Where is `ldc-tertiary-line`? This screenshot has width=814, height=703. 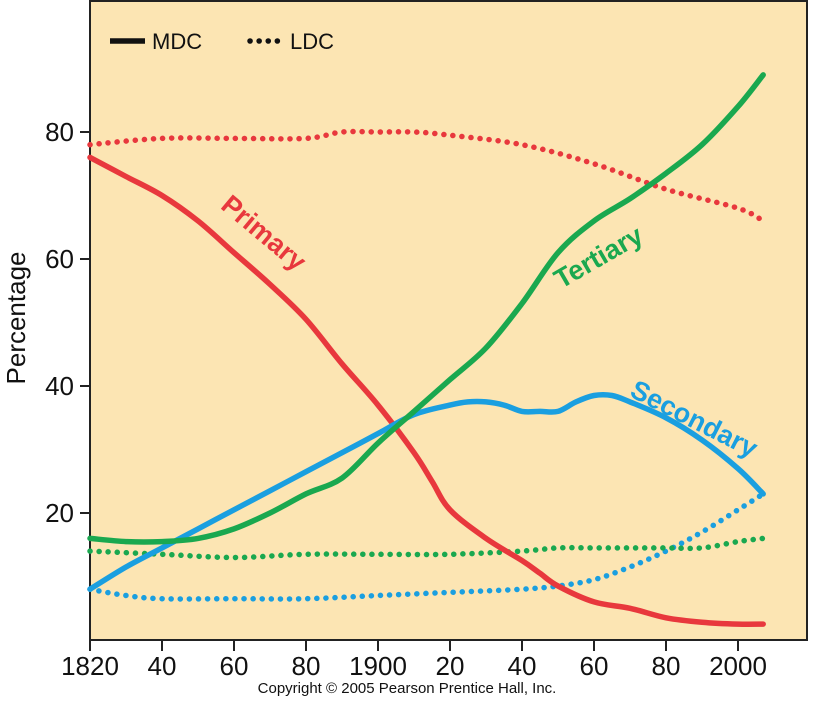
ldc-tertiary-line is located at coordinates (426, 548).